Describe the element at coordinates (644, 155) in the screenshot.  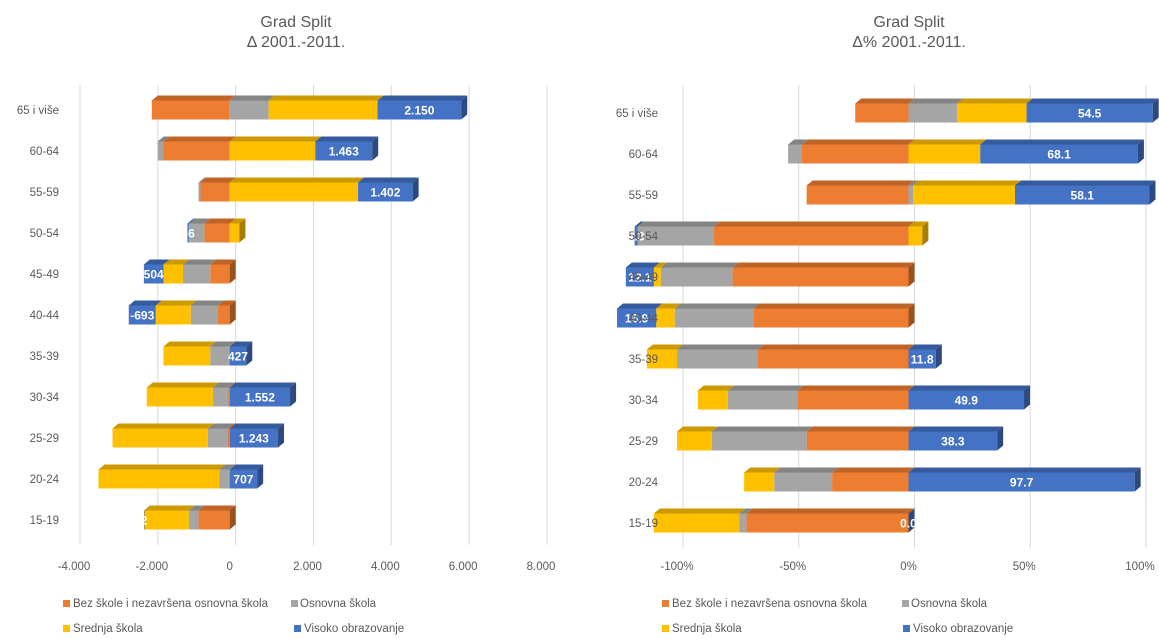
I see `right-category-label: 60-64` at that location.